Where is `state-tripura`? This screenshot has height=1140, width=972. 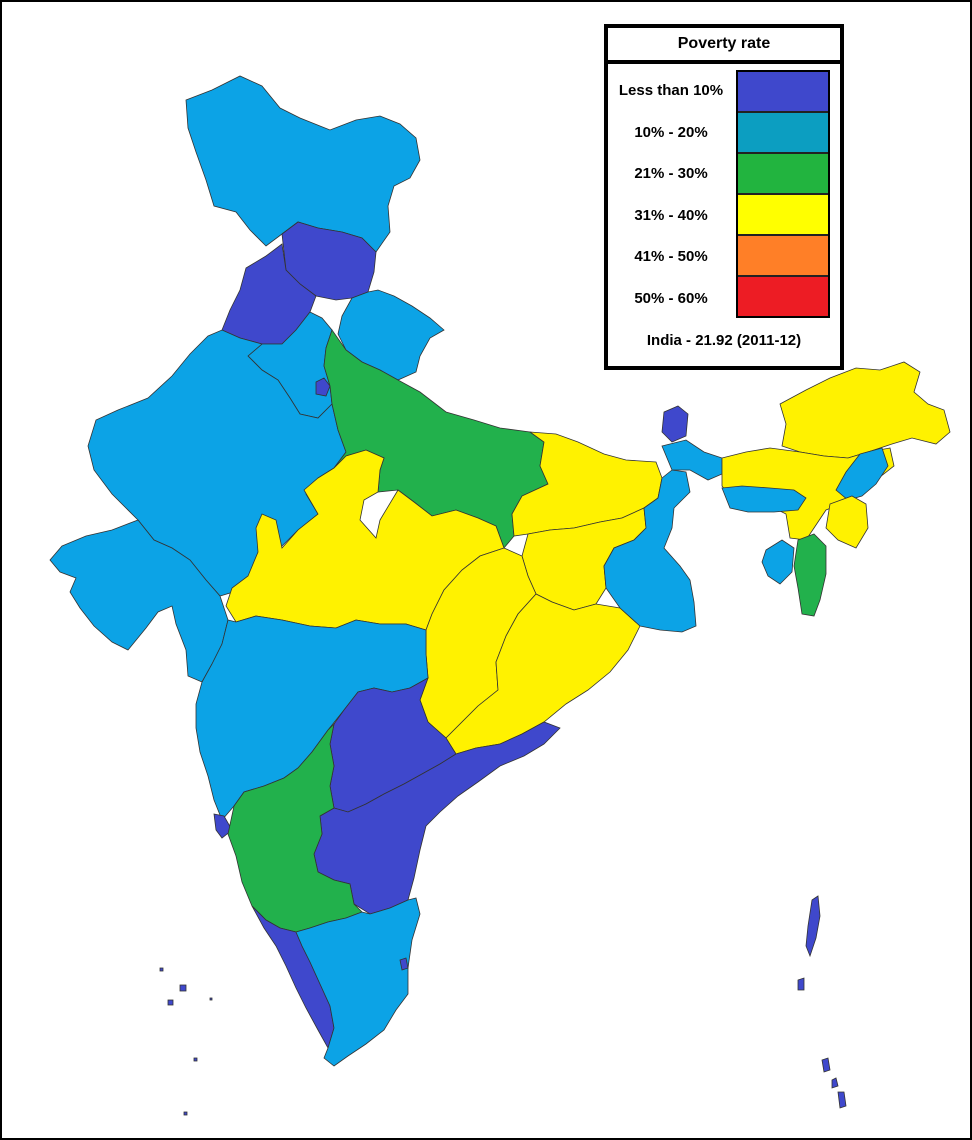 state-tripura is located at coordinates (778, 562).